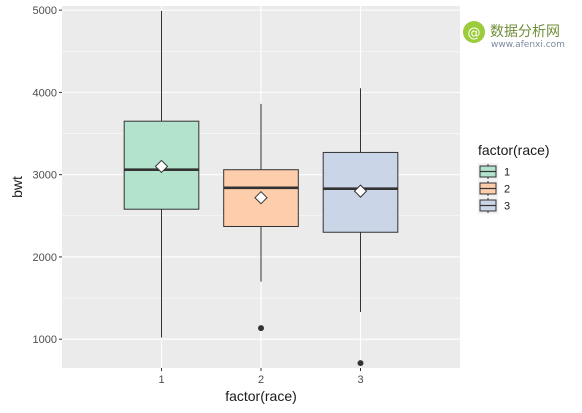  Describe the element at coordinates (494, 188) in the screenshot. I see `legend-key-2: 2` at that location.